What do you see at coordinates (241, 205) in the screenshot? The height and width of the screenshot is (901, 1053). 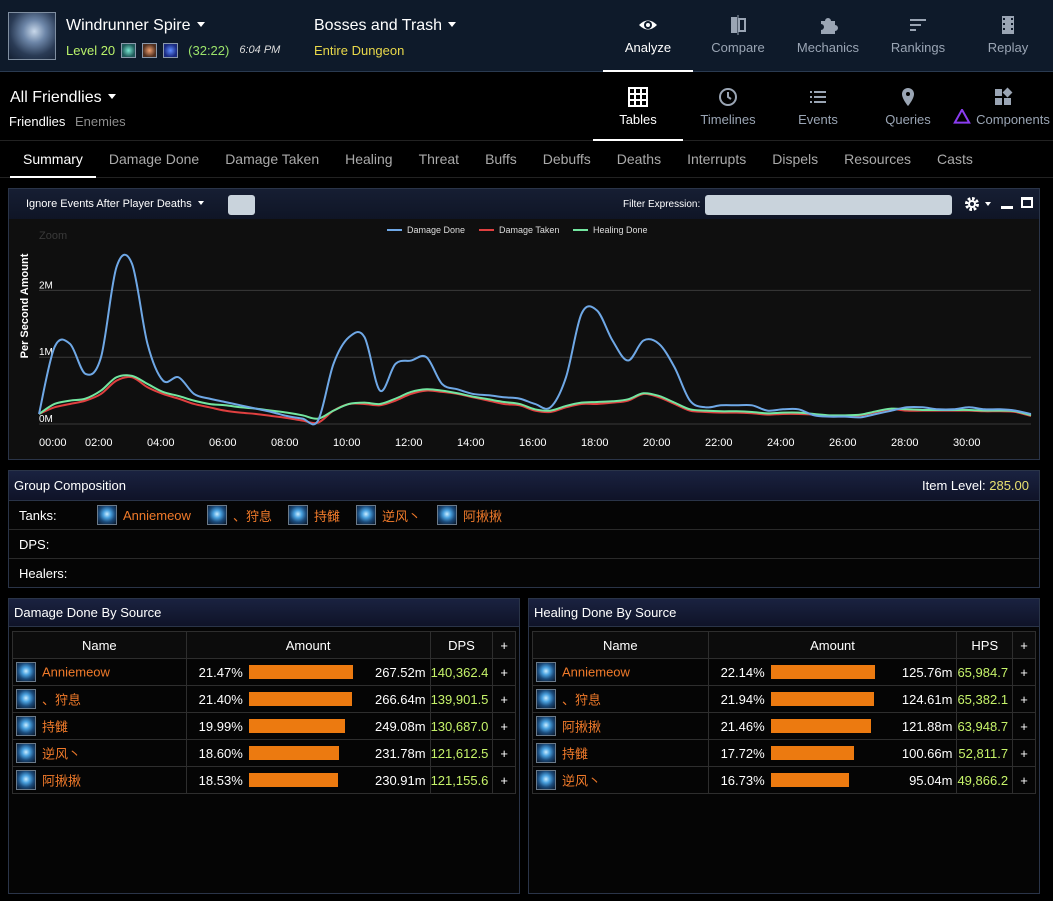 I see `graph-toggle` at bounding box center [241, 205].